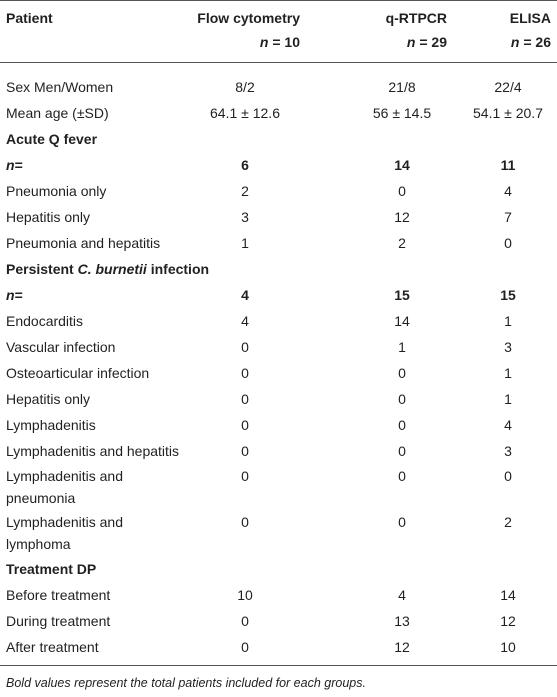 The height and width of the screenshot is (697, 557). Describe the element at coordinates (278, 0) in the screenshot. I see `top-rule` at that location.